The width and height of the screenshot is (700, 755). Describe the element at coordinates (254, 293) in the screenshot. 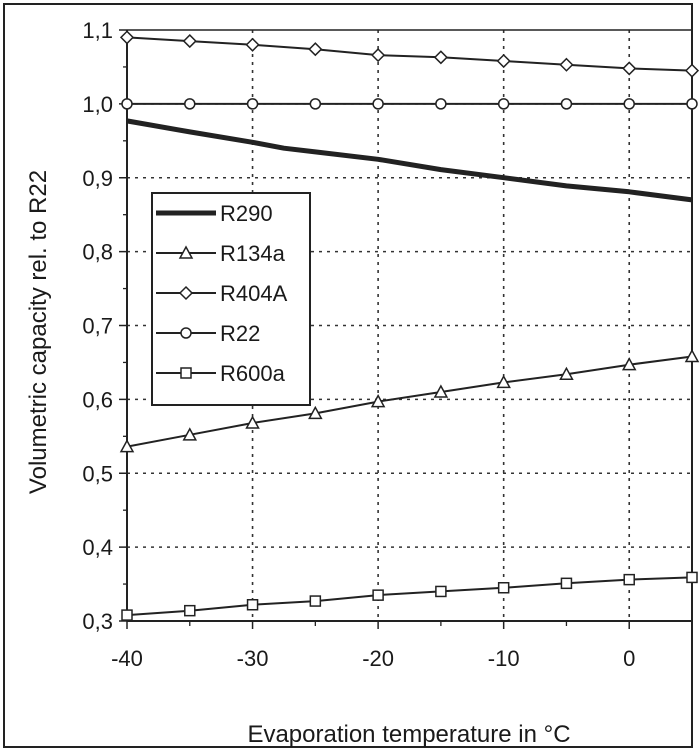

I see `legend-label-r404a: R404A` at that location.